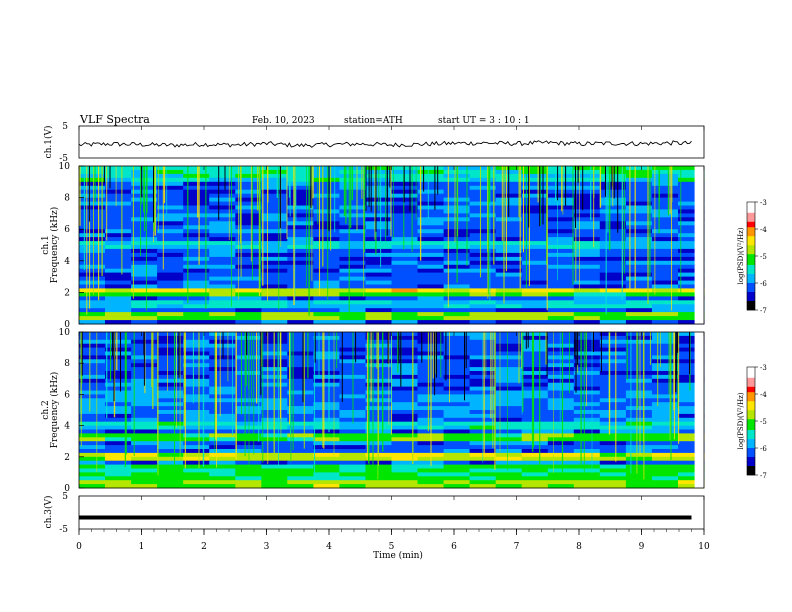 The width and height of the screenshot is (792, 612). What do you see at coordinates (763, 449) in the screenshot?
I see `ch2-colorbar-tick-label: -6` at bounding box center [763, 449].